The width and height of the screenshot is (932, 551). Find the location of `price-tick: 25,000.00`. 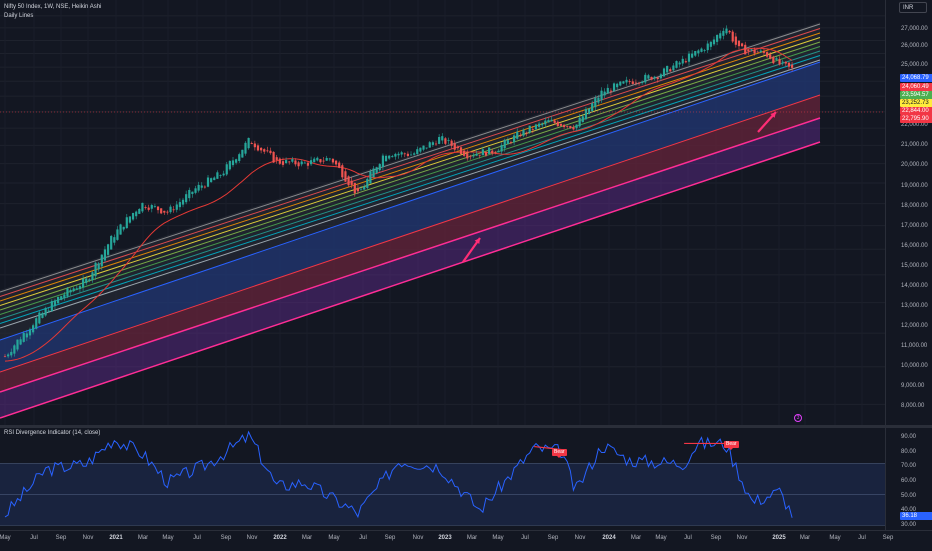

price-tick: 25,000.00 is located at coordinates (914, 65).